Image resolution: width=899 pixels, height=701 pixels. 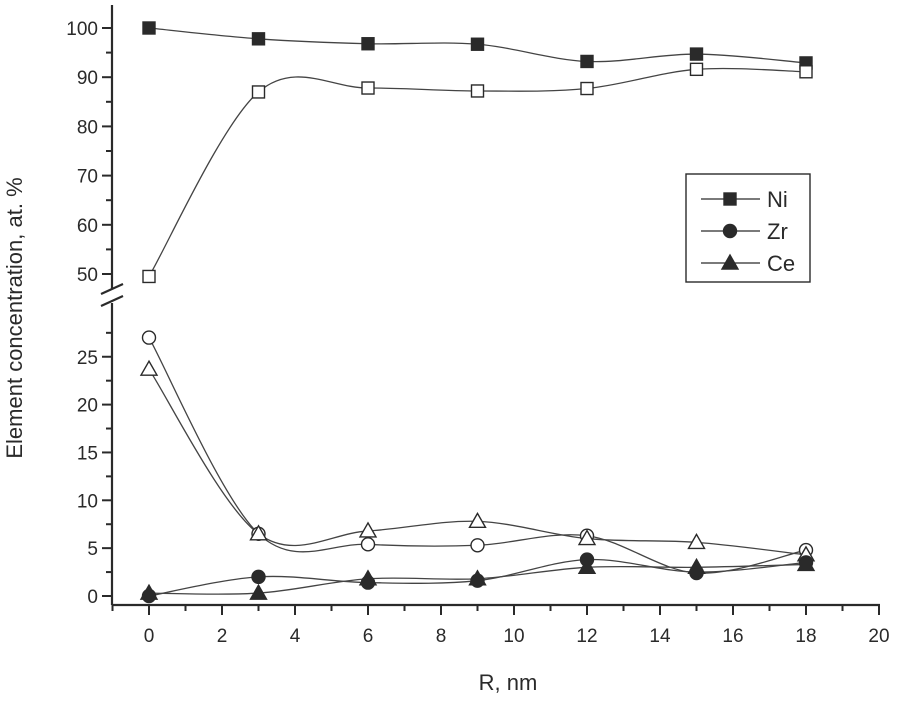 I want to click on x-tick-label: 14, so click(x=660, y=636).